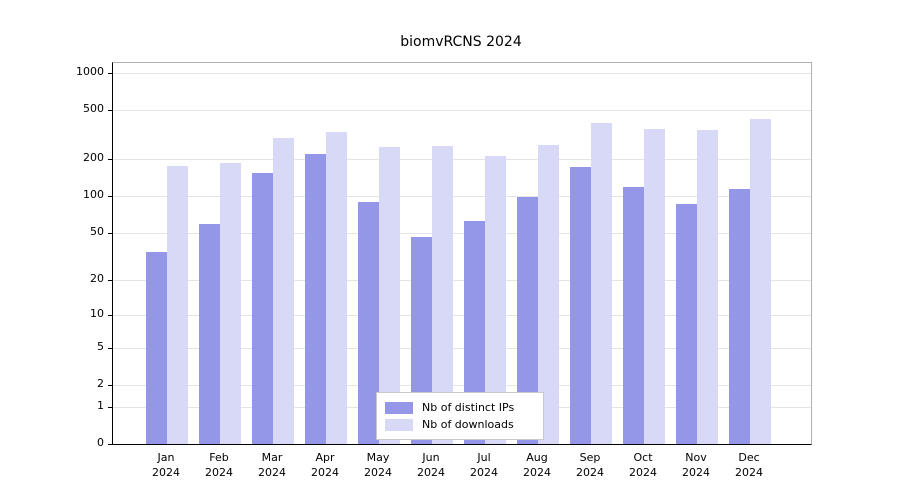 Image resolution: width=900 pixels, height=500 pixels. Describe the element at coordinates (537, 465) in the screenshot. I see `x-tick-label: Aug 2024` at that location.